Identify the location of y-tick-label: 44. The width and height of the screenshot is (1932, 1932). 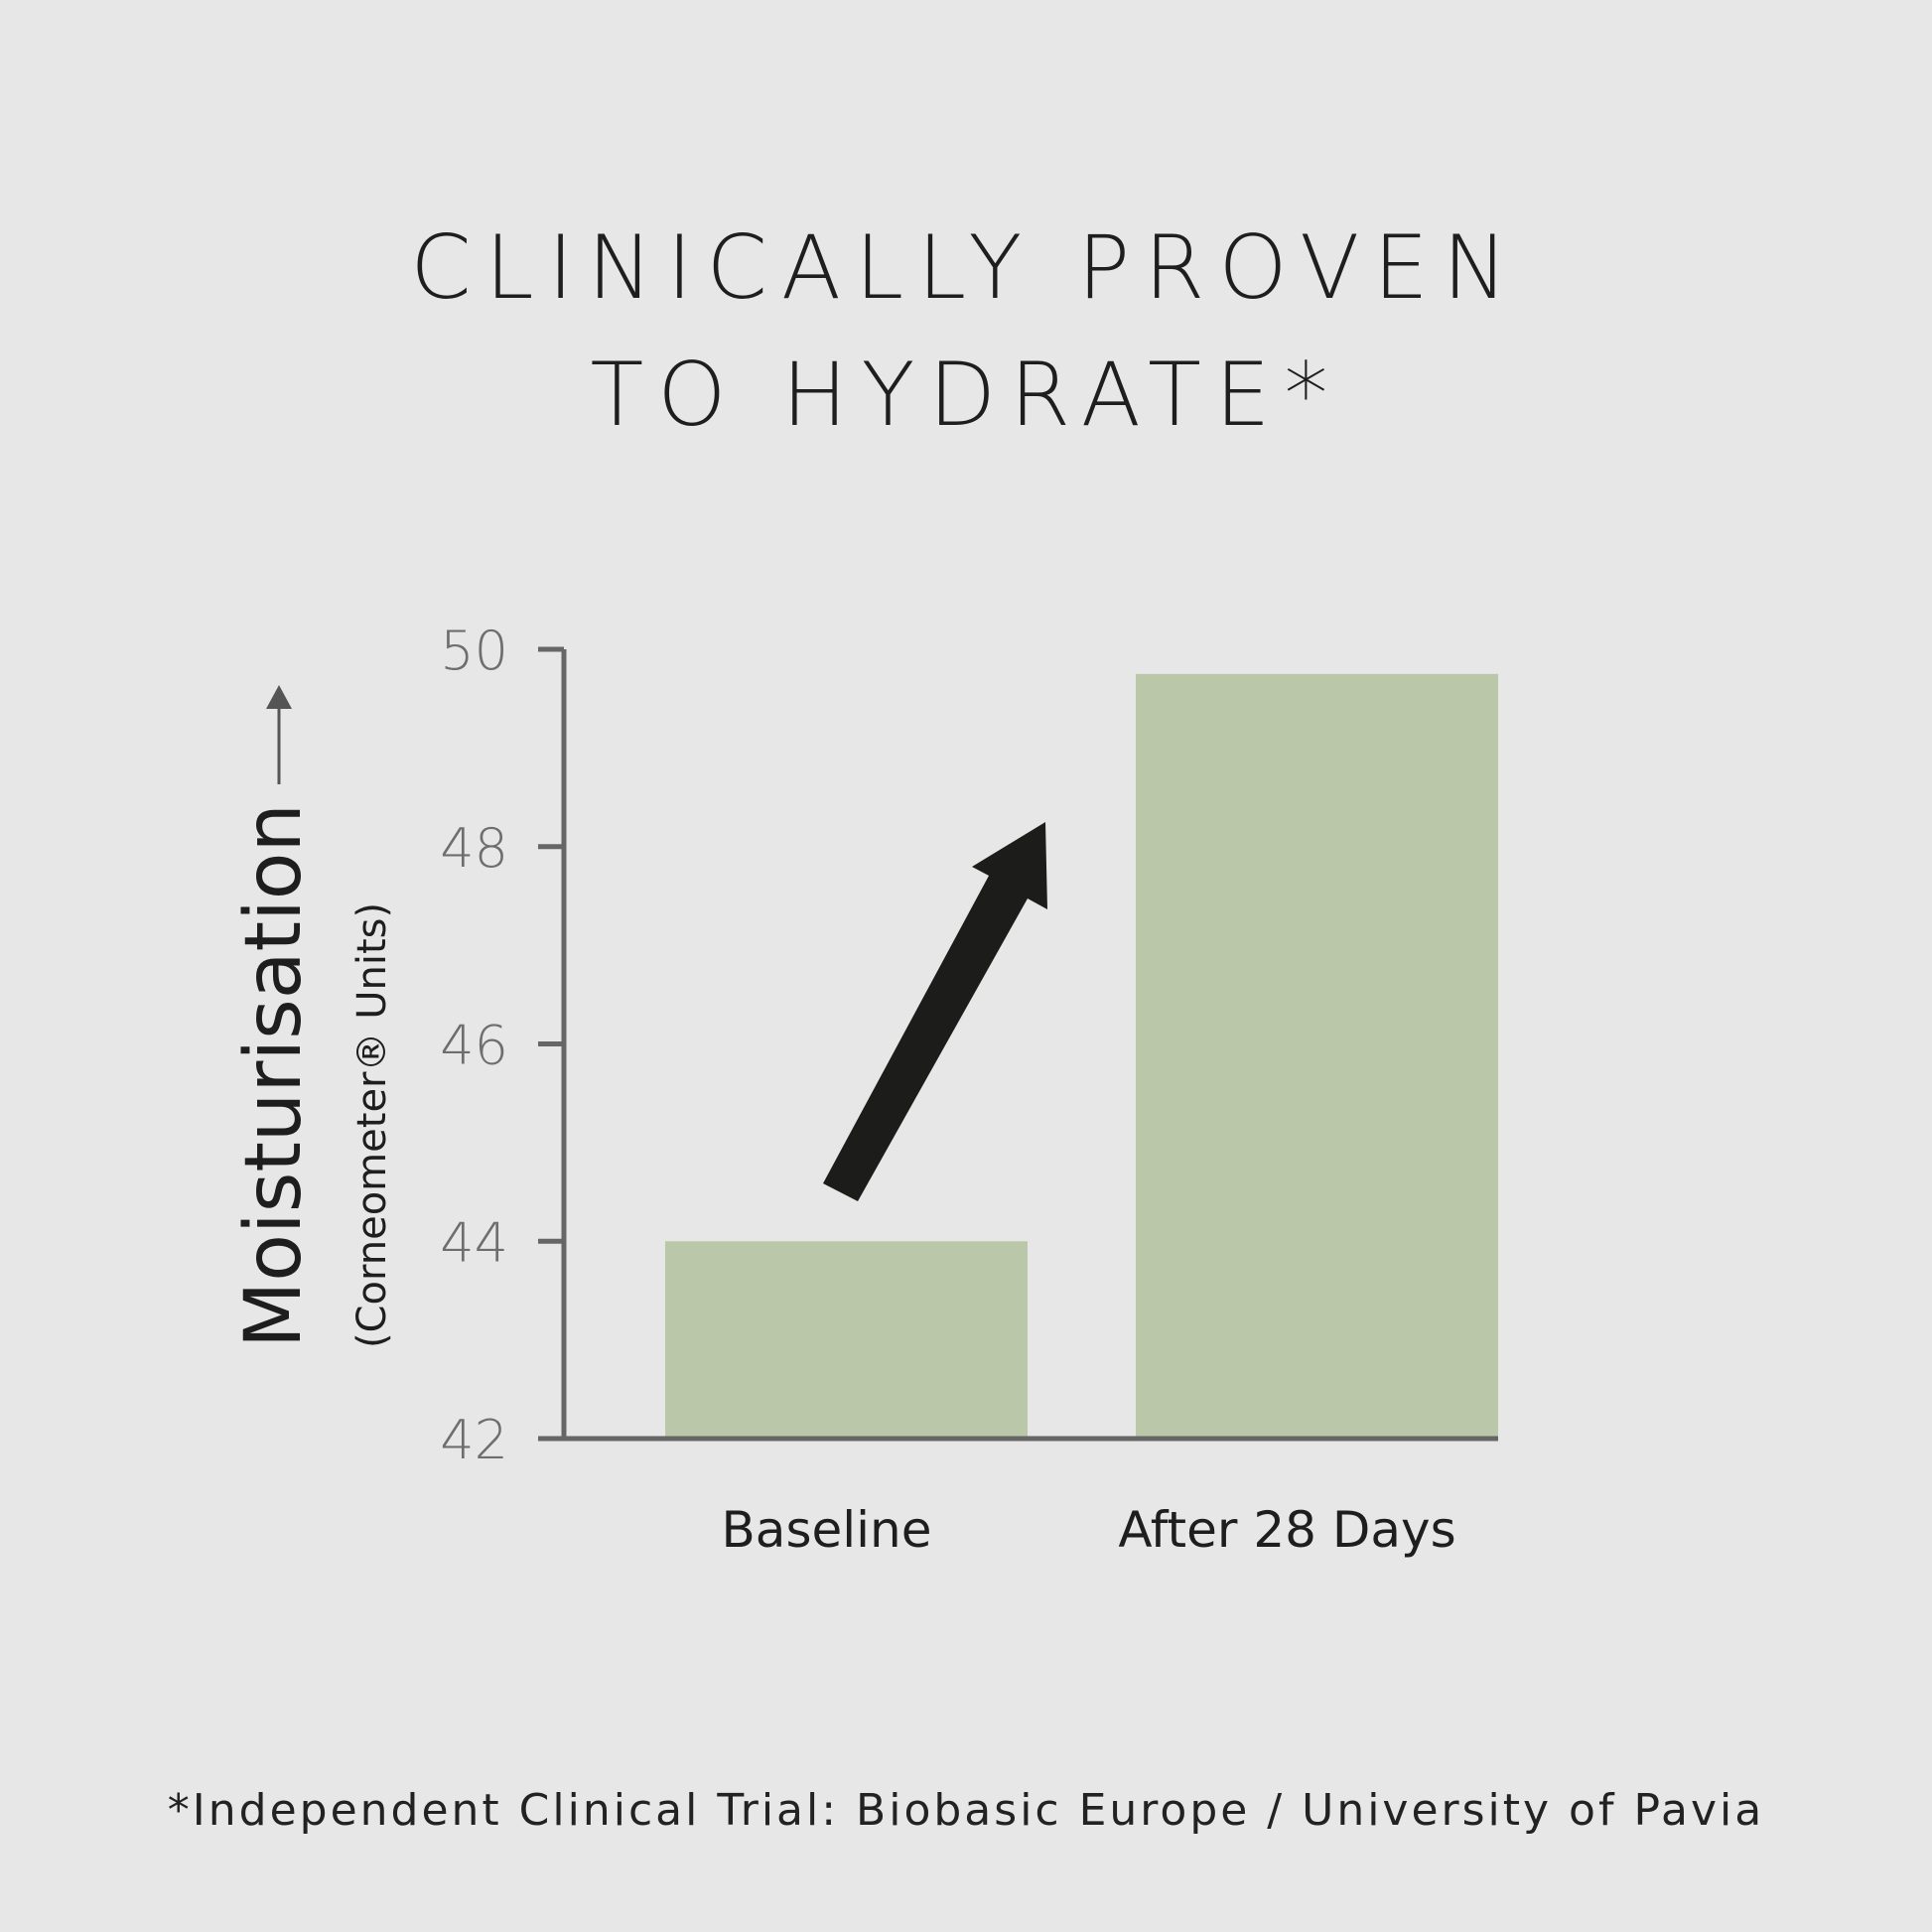
(474, 1242).